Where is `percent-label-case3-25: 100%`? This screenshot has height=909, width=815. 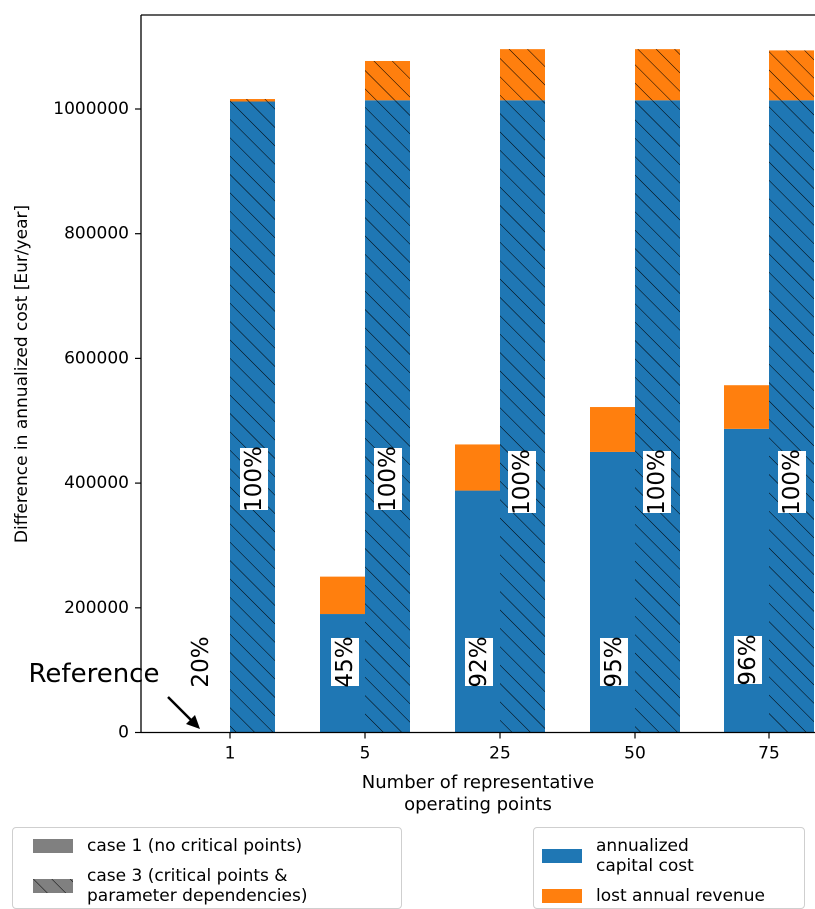
percent-label-case3-25: 100% is located at coordinates (522, 482).